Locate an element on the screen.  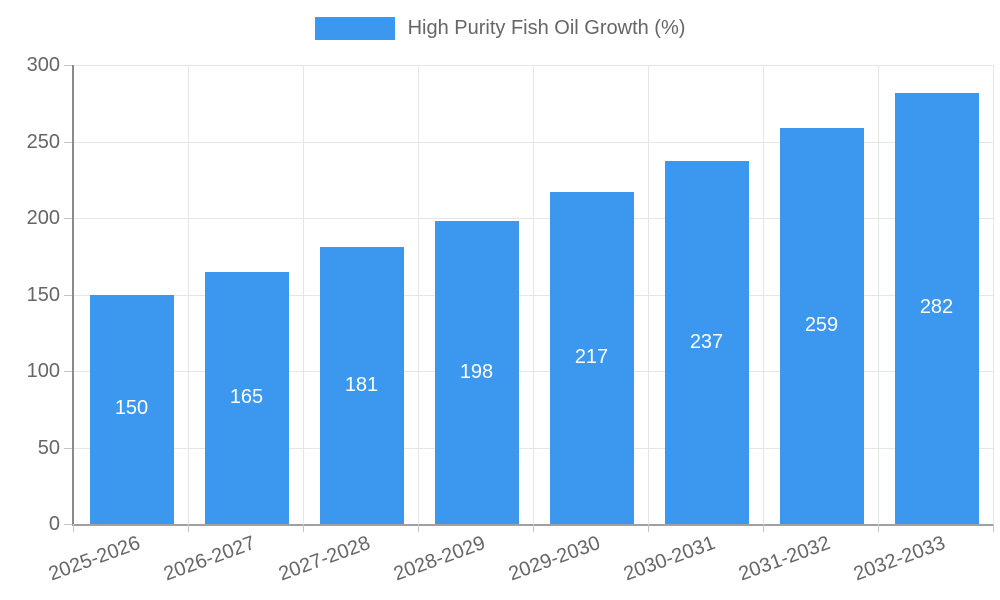
x-axis-tick-label: 2031-2032 is located at coordinates (784, 559).